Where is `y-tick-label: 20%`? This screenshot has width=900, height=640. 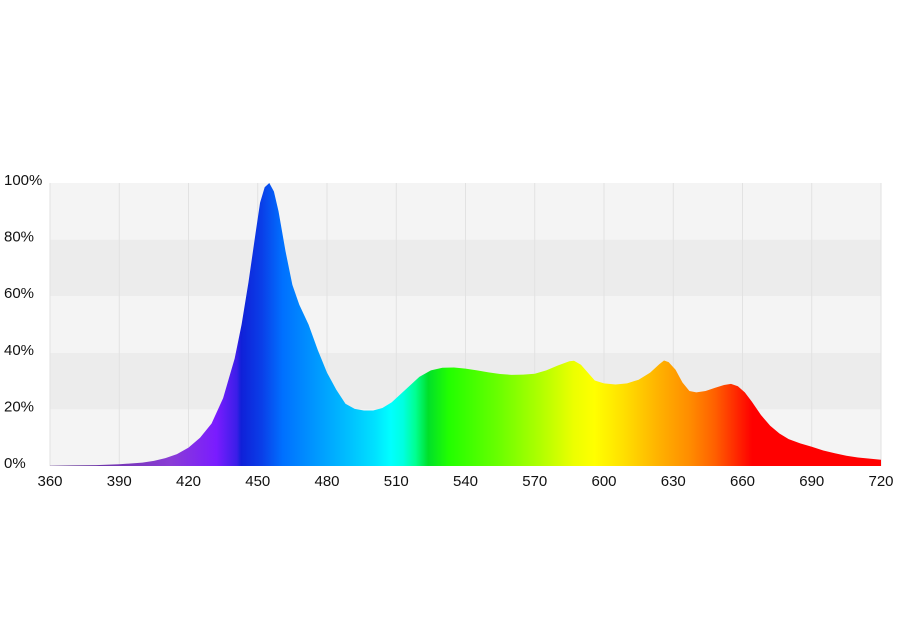
y-tick-label: 20% is located at coordinates (19, 406).